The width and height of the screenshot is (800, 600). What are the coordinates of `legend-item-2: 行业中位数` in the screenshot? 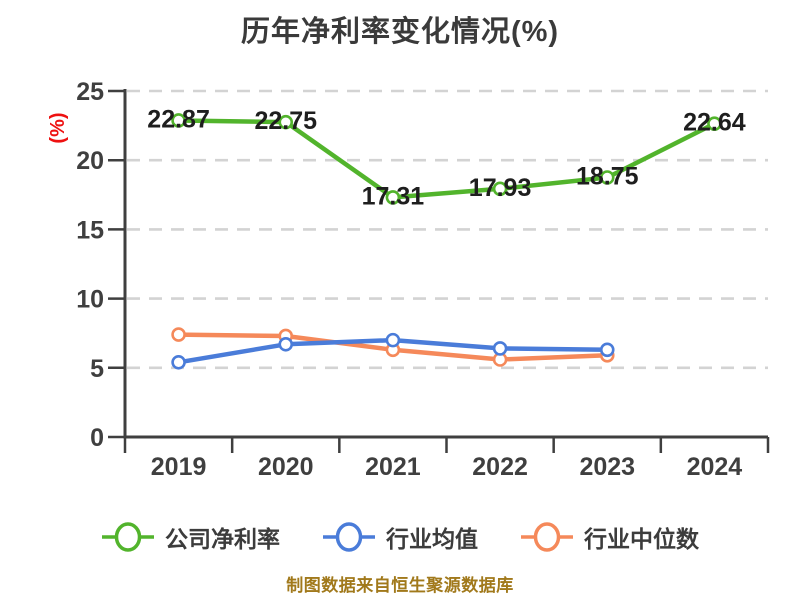 It's located at (609, 537).